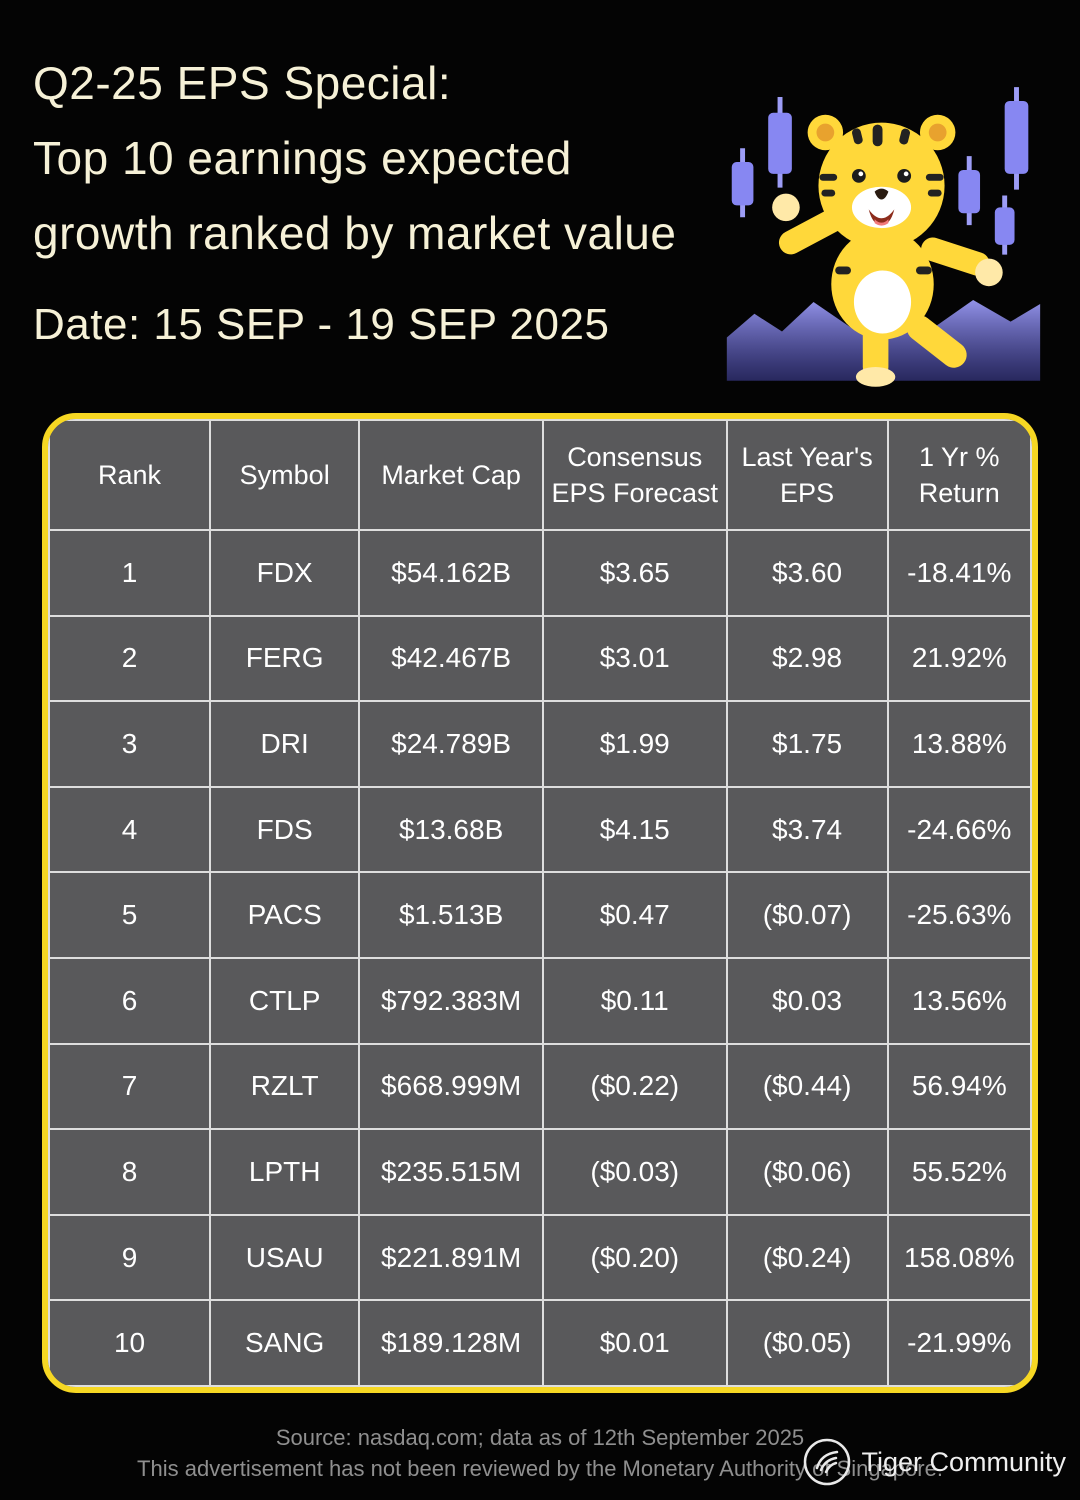  Describe the element at coordinates (285, 829) in the screenshot. I see `cell-symbol: FDS` at that location.